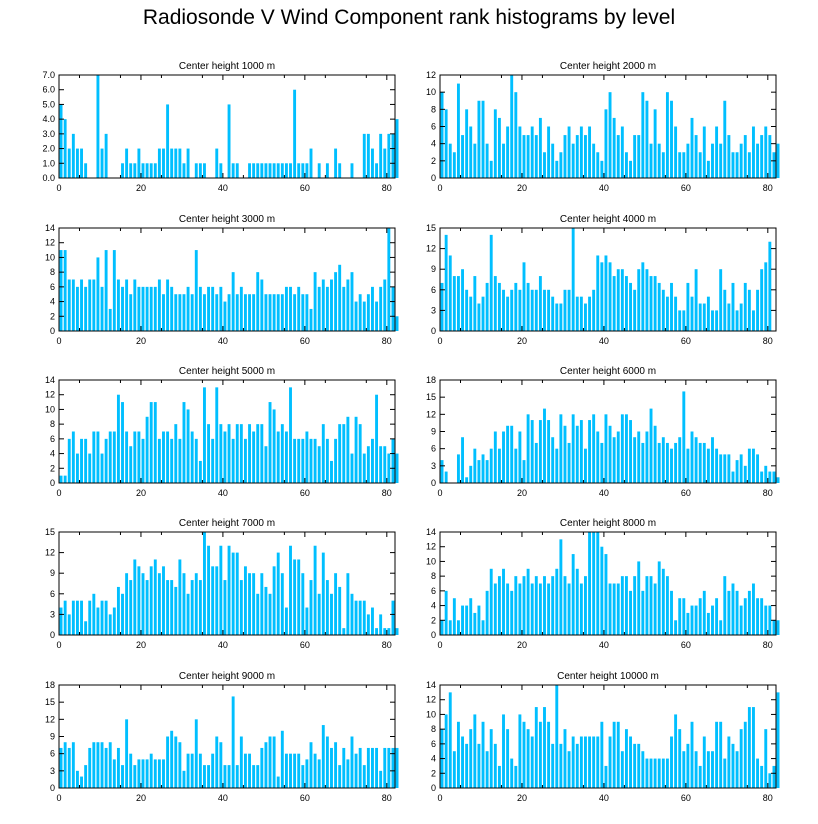 The image size is (818, 824). I want to click on panel-title: Center height 3000 m, so click(227, 219).